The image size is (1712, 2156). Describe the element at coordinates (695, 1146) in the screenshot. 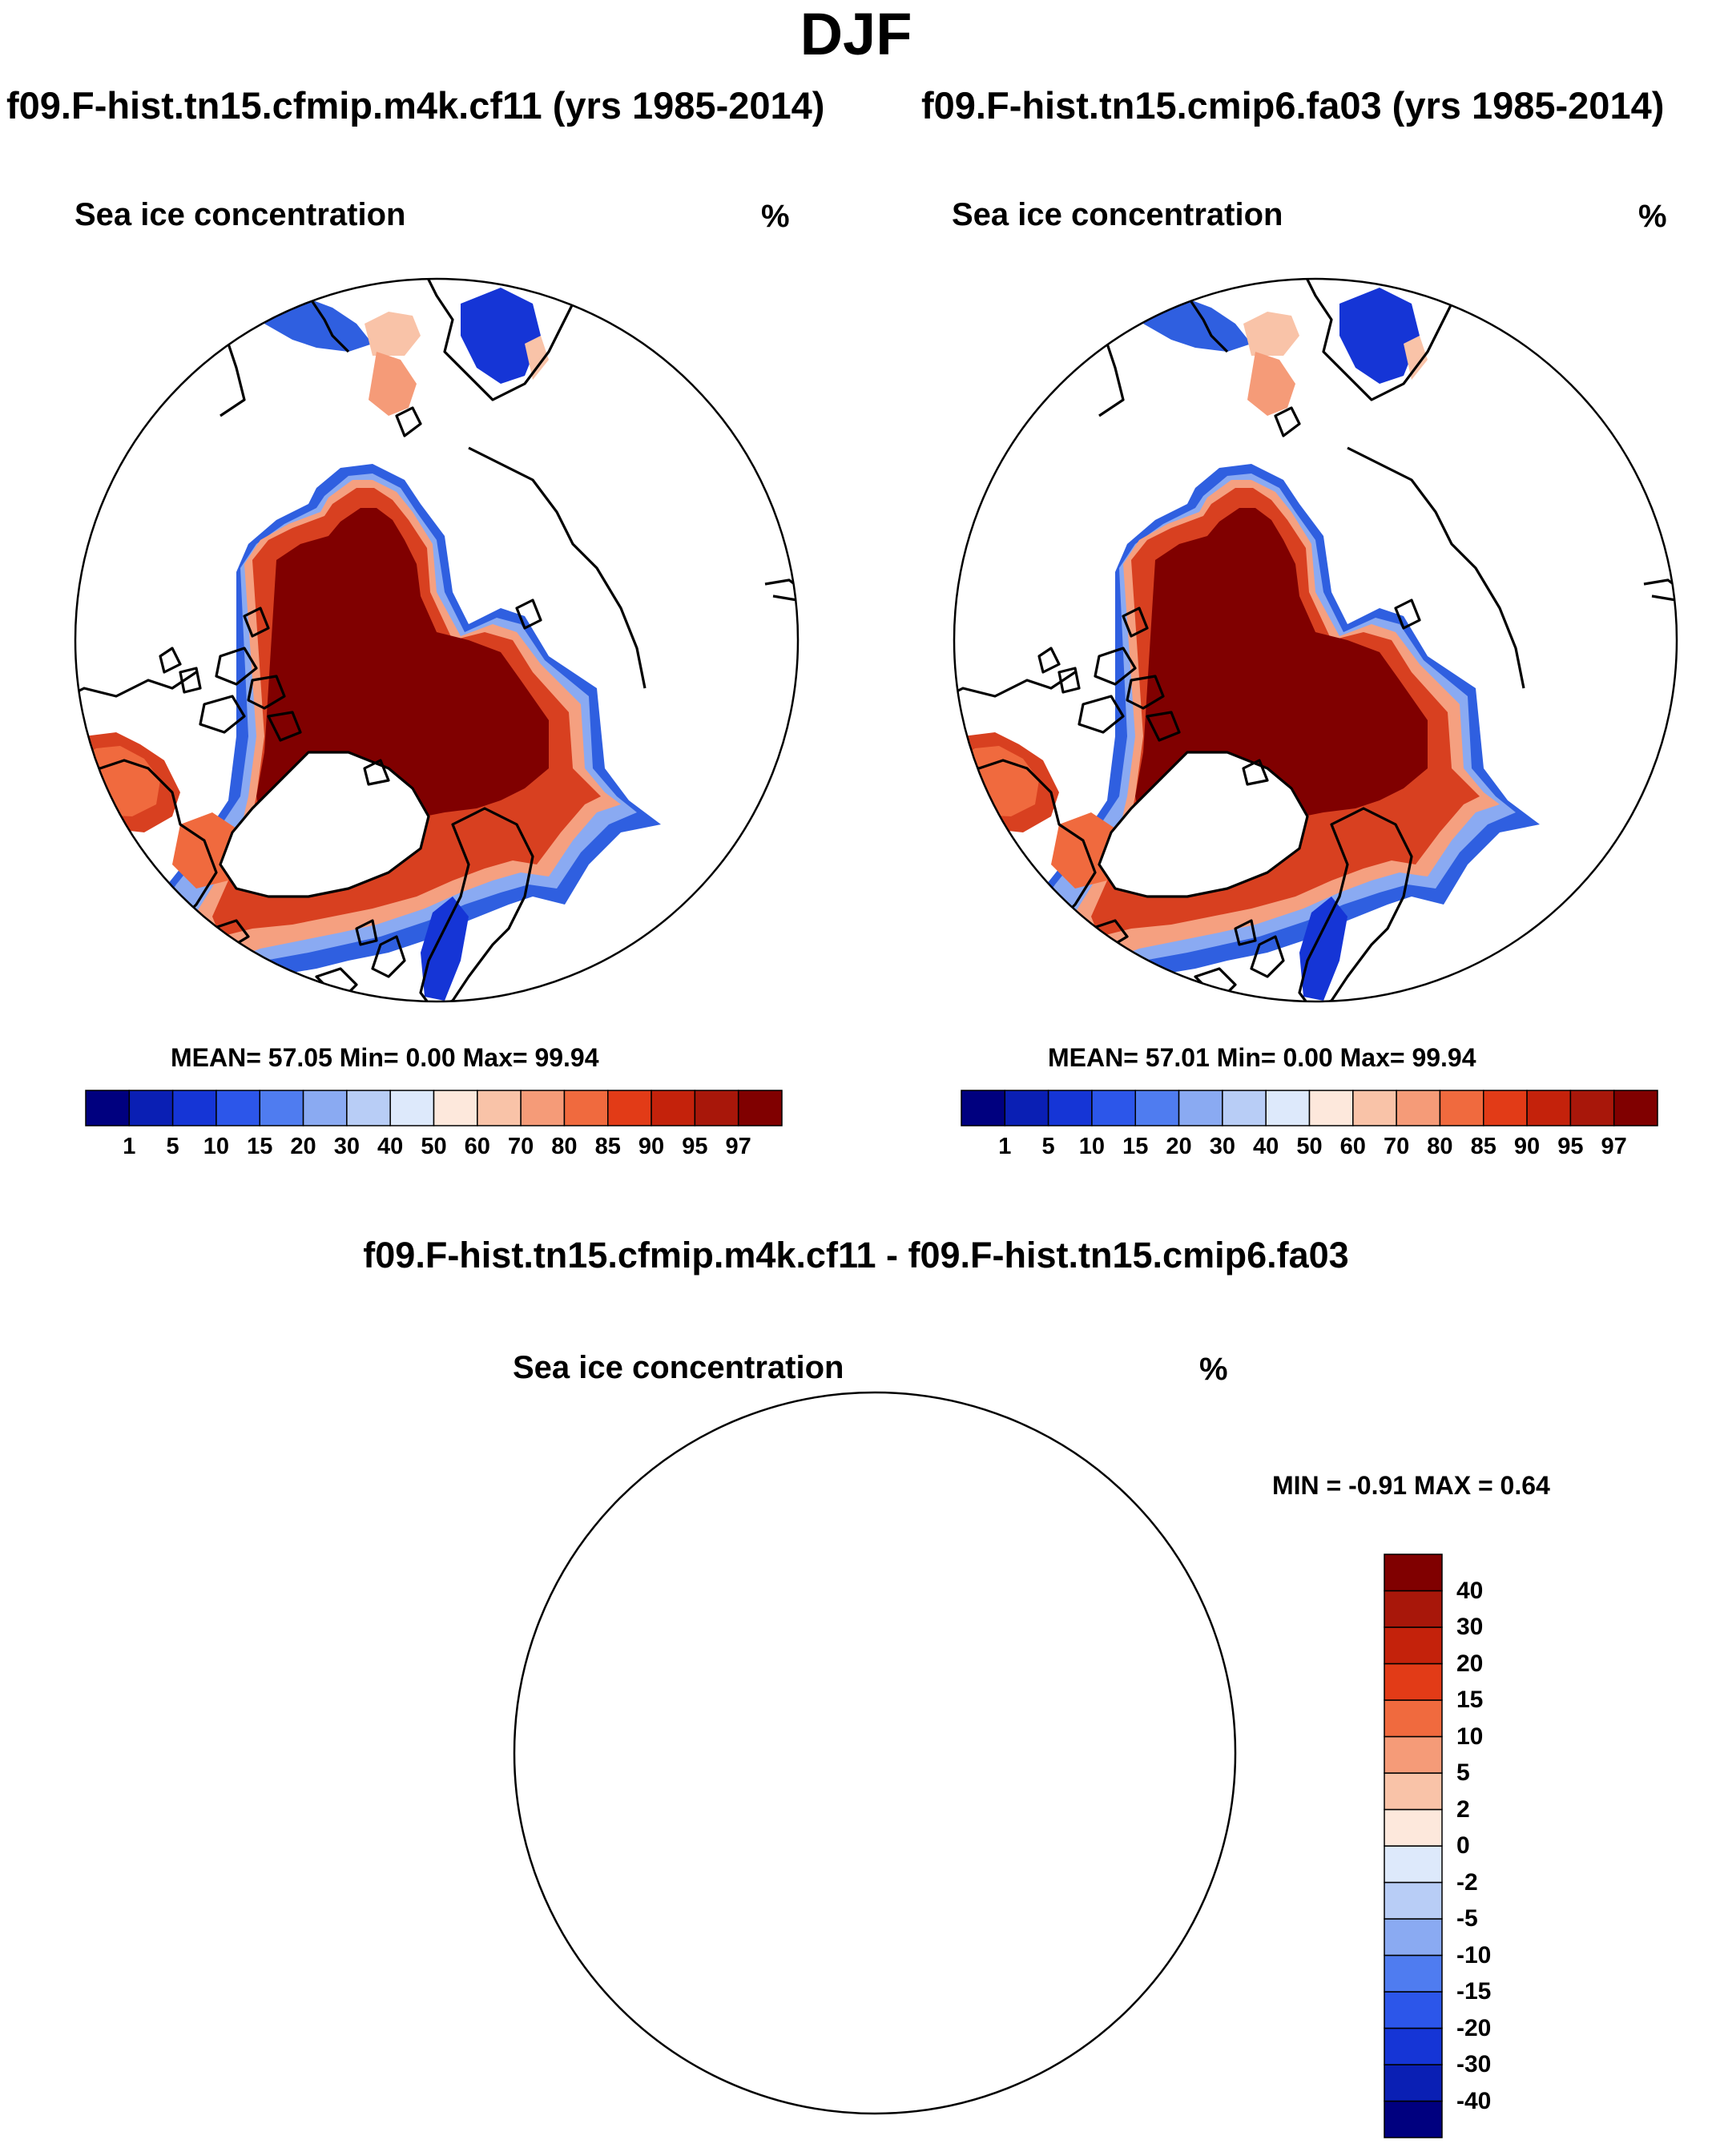

I see `panel-1-colorbar-tick-label: 95` at that location.